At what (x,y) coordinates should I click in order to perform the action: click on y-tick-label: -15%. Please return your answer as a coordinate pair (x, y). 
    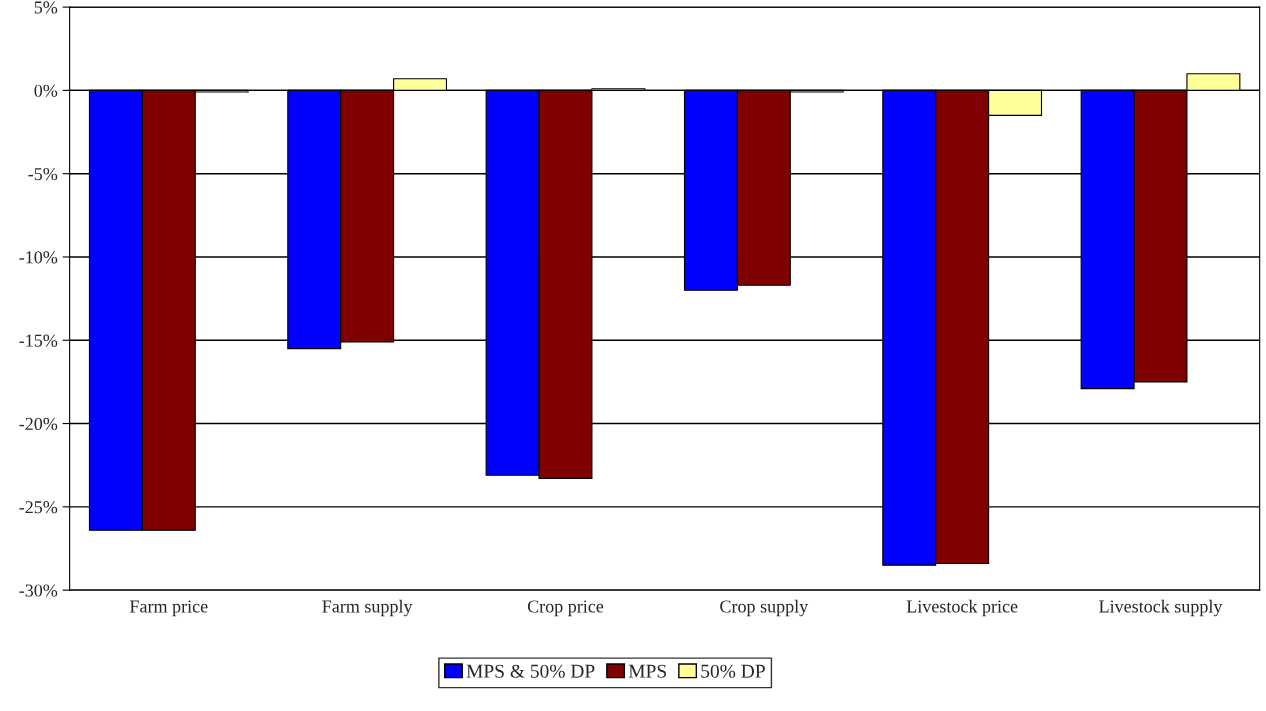
    Looking at the image, I should click on (38, 340).